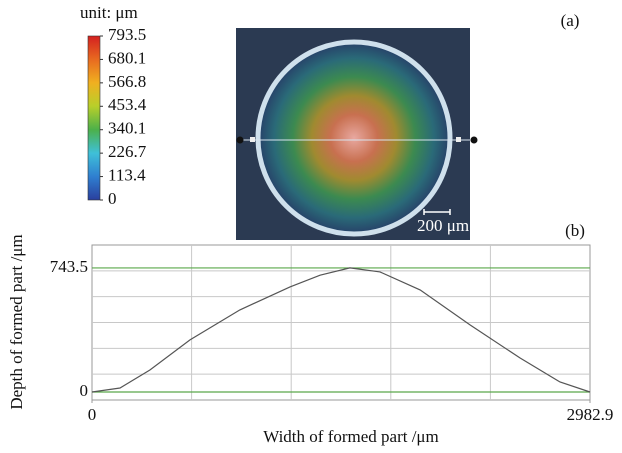 The width and height of the screenshot is (622, 453). Describe the element at coordinates (84, 390) in the screenshot. I see `y-tick-label: 0` at that location.